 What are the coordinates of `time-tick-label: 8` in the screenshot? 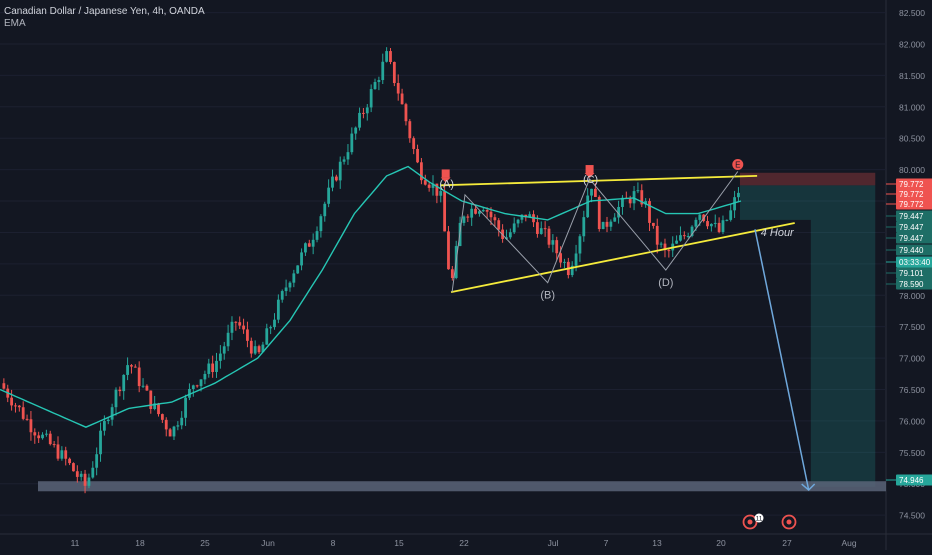 It's located at (333, 543).